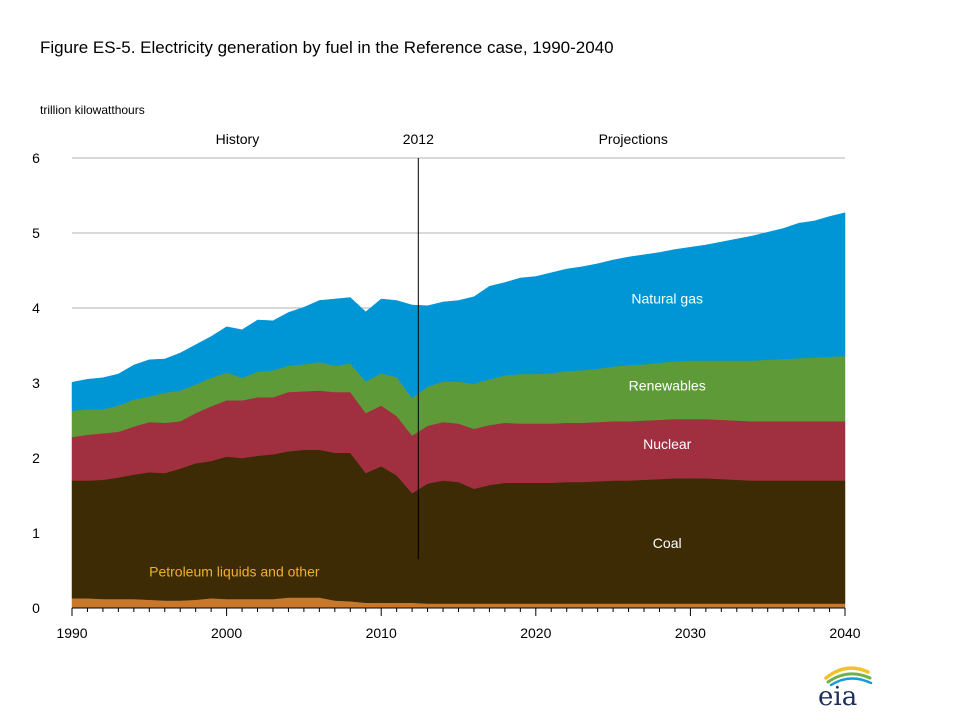  I want to click on y-tick-label-2: 2, so click(36, 458).